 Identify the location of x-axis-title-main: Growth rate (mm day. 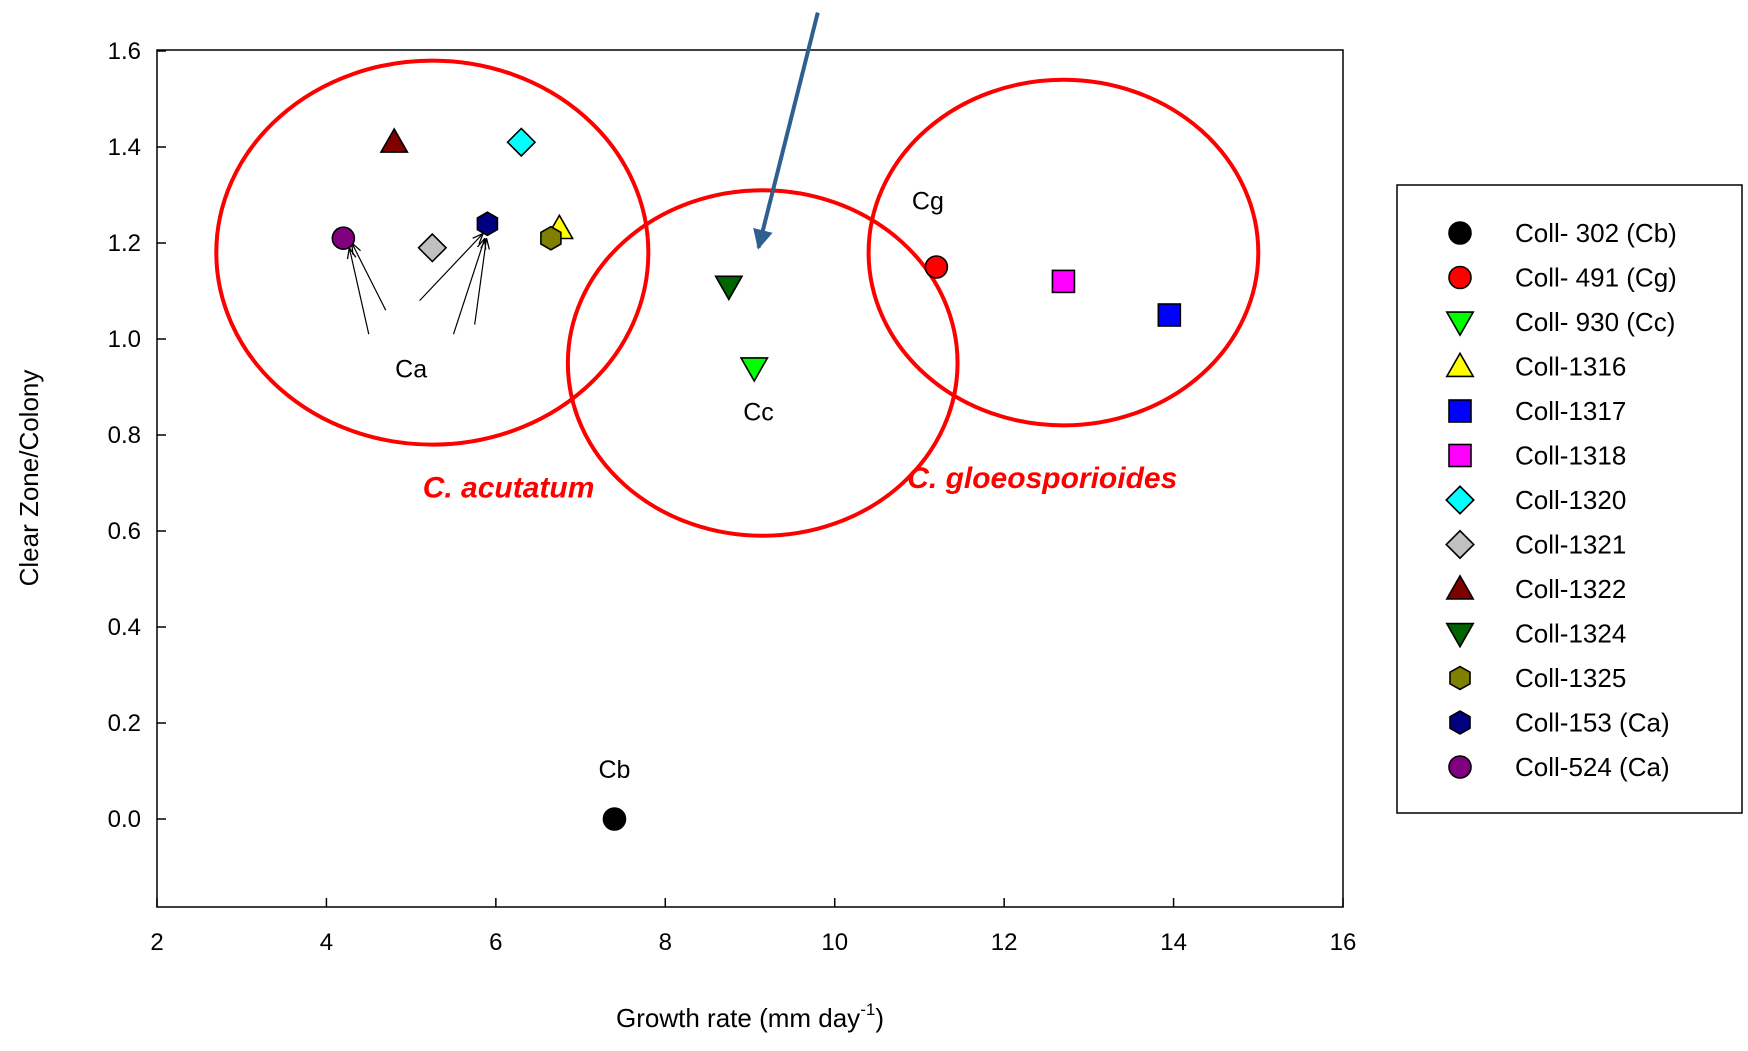
(738, 1018).